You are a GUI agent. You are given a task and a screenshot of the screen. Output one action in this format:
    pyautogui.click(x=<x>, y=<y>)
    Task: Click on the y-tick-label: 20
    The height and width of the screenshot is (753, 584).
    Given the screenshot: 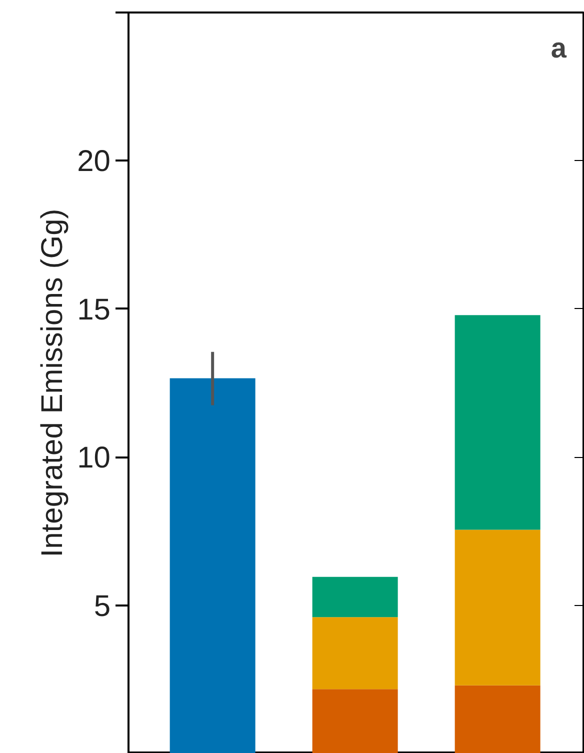 What is the action you would take?
    pyautogui.click(x=94, y=161)
    